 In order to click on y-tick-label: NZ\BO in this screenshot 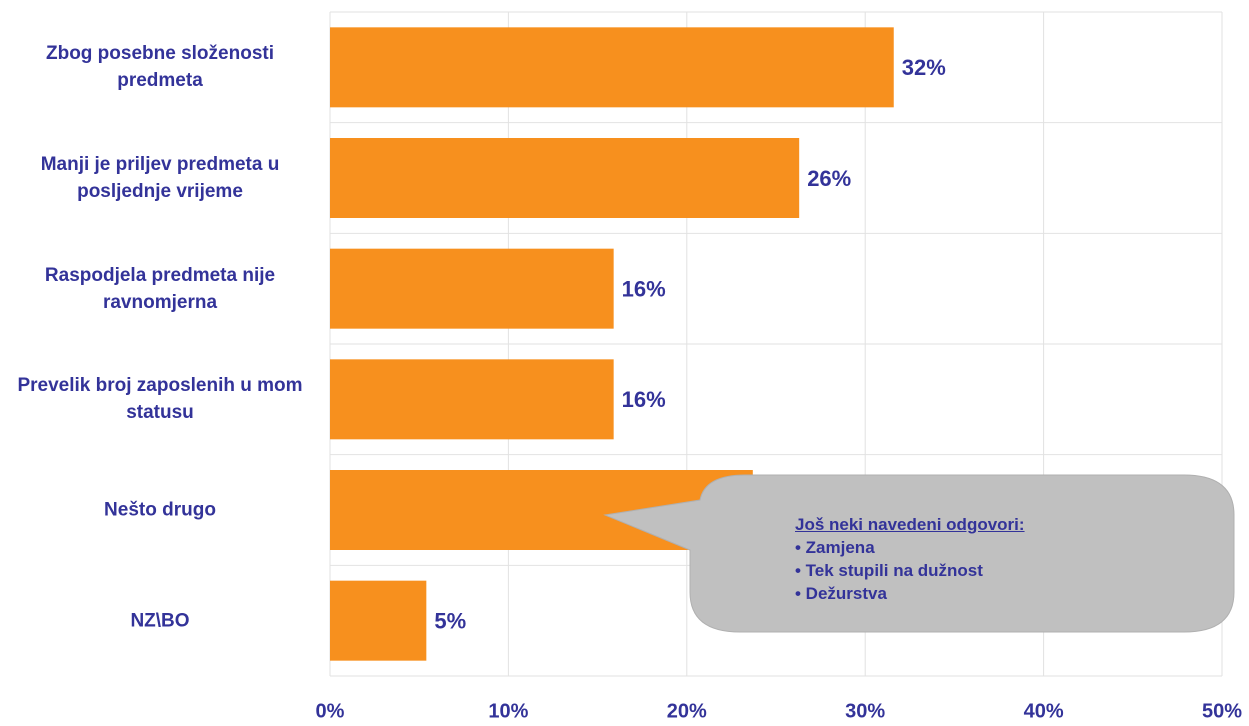, I will do `click(160, 621)`.